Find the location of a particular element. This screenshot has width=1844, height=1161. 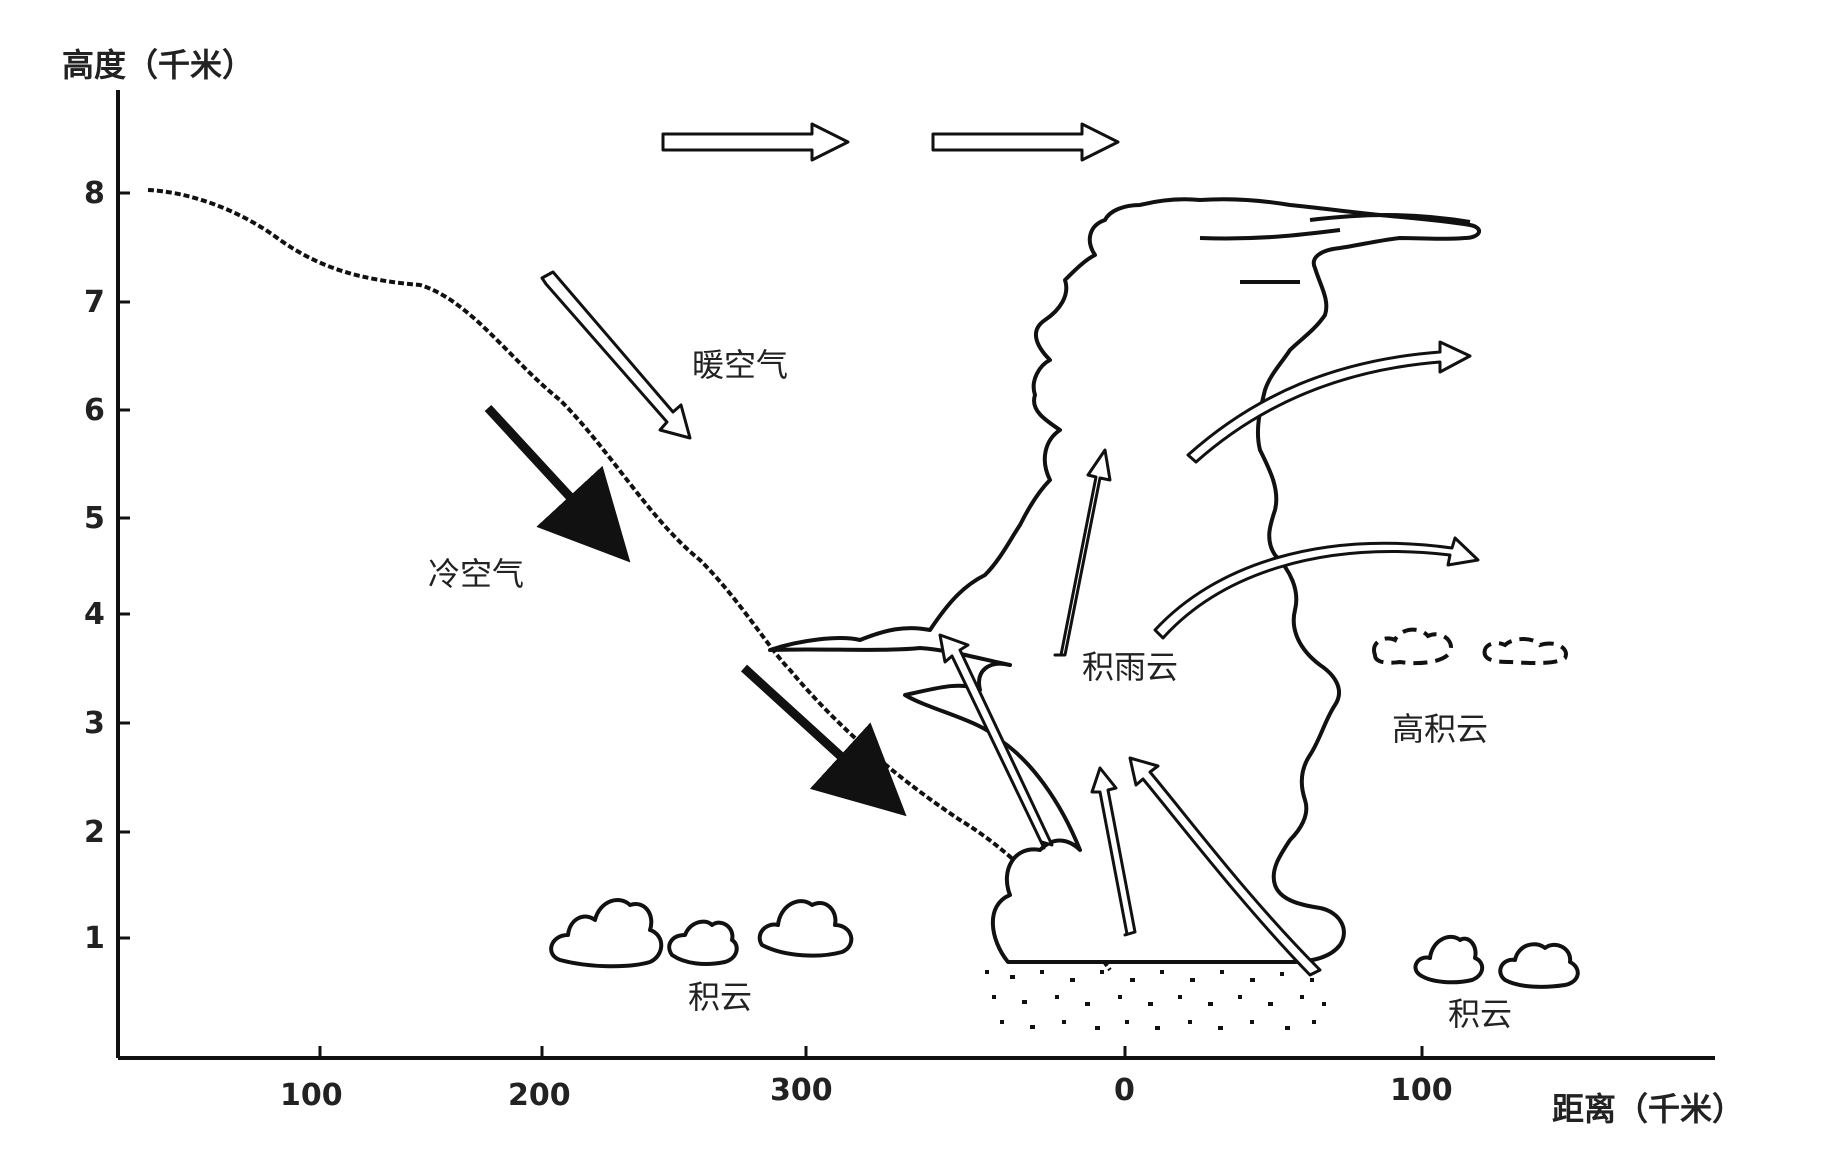

y-tick-label: 2 is located at coordinates (94, 832).